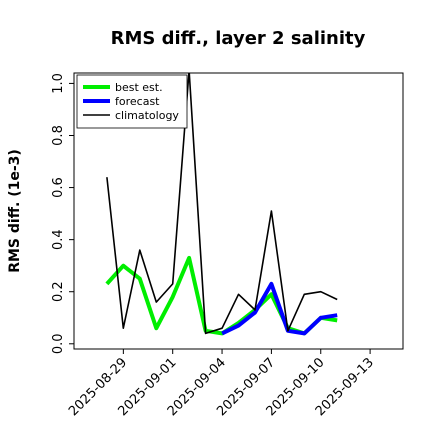 The height and width of the screenshot is (440, 440). Describe the element at coordinates (58, 83) in the screenshot. I see `y-tick-label: 1.0` at that location.